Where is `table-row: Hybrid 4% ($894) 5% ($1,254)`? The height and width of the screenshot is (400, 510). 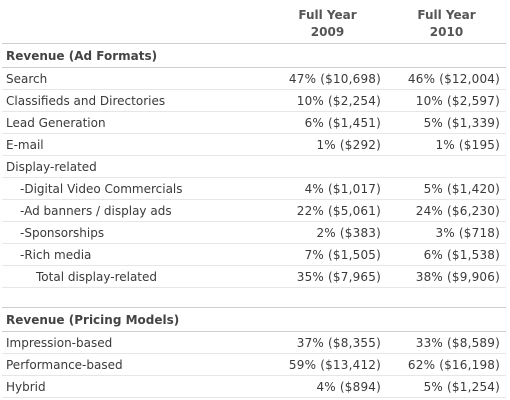
table-row: Hybrid 4% ($894) 5% ($1,254) is located at coordinates (254, 387).